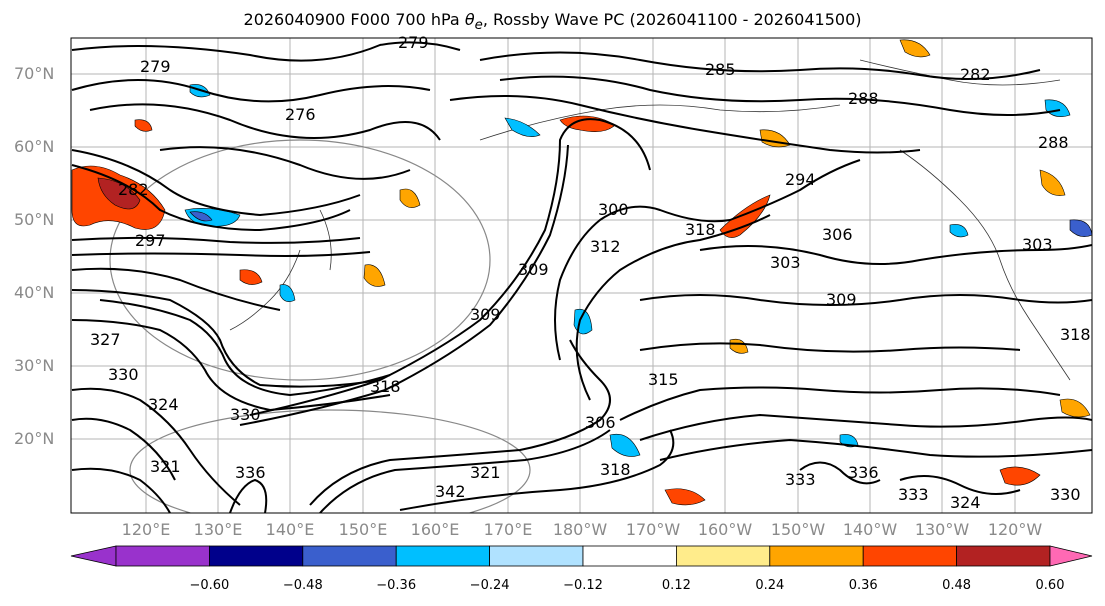  I want to click on lon-label: 140°E, so click(290, 529).